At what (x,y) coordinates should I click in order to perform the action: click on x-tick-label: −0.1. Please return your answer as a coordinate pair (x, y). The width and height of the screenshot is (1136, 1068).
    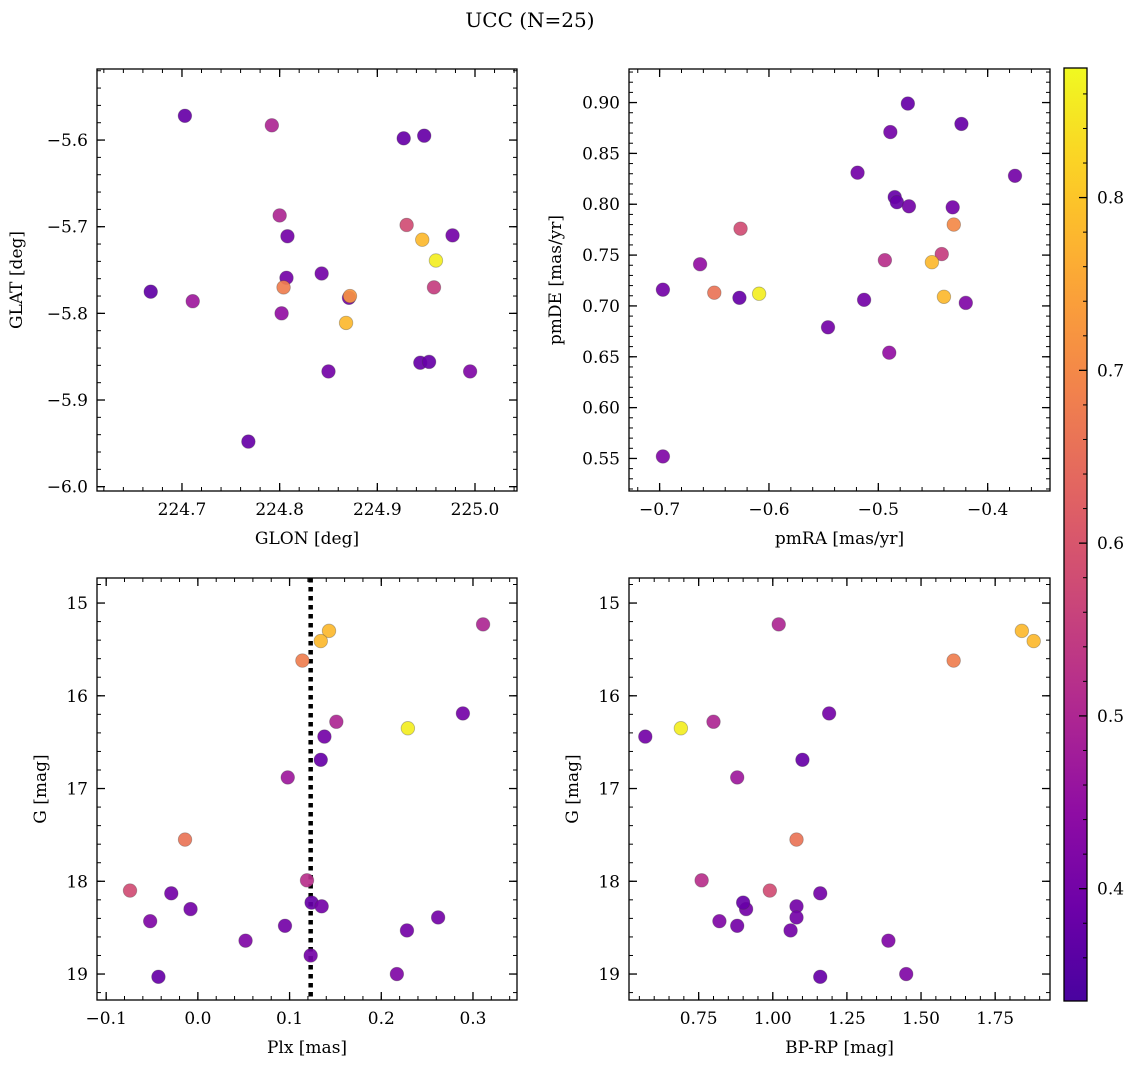
    Looking at the image, I should click on (106, 1019).